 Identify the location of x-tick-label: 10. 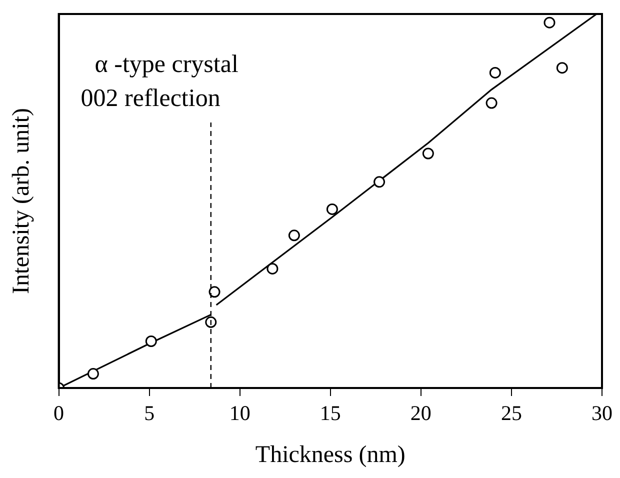
(239, 413).